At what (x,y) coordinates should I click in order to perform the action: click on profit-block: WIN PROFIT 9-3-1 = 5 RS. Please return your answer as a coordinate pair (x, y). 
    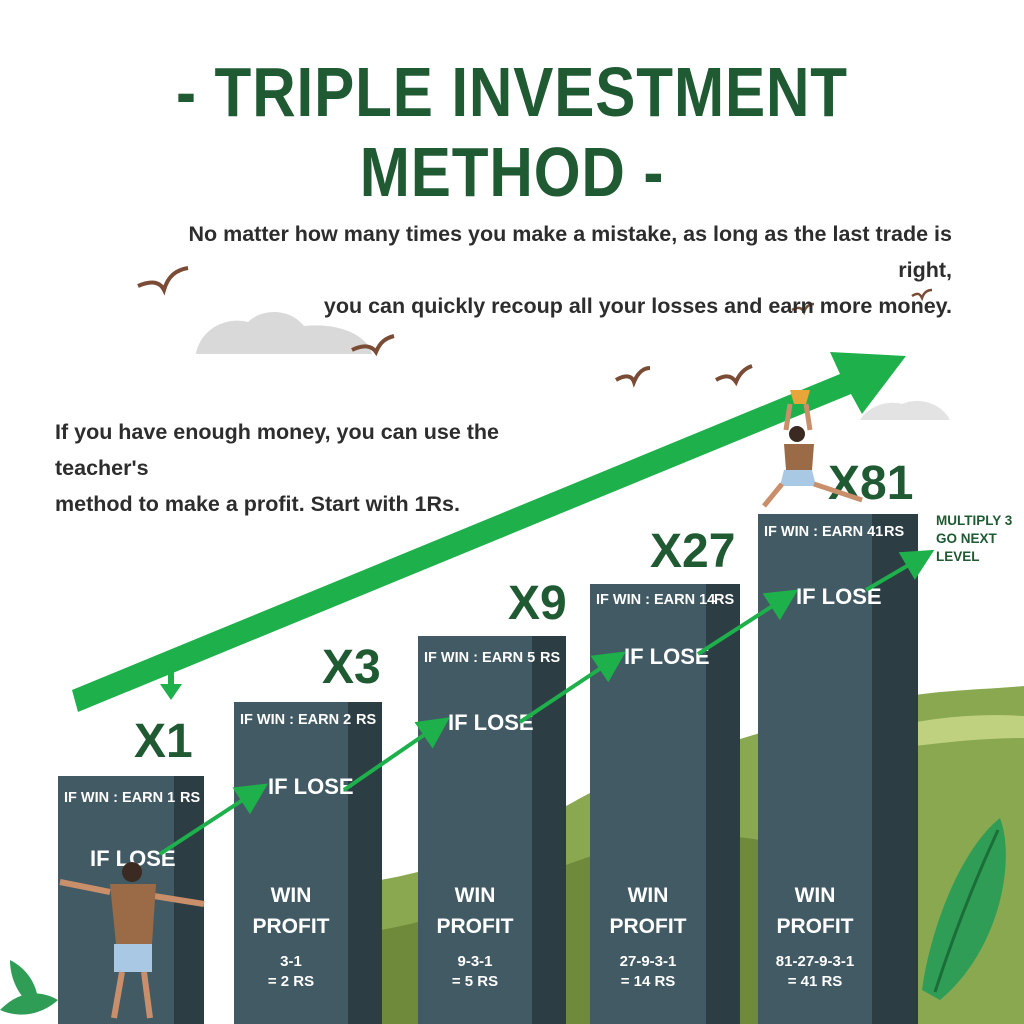
    Looking at the image, I should click on (475, 936).